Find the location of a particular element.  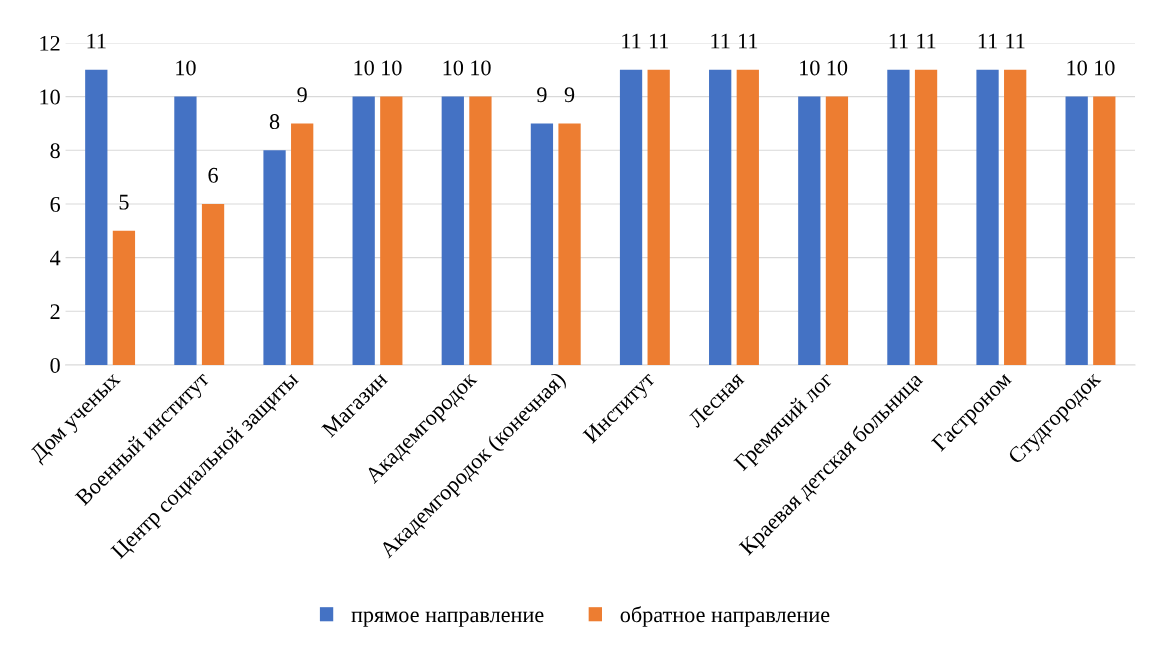

data-label: 5 is located at coordinates (124, 202).